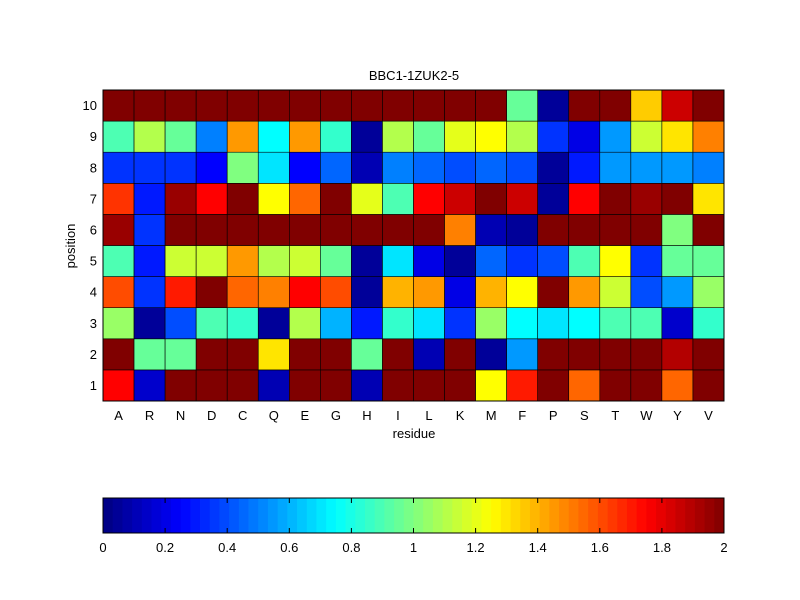 This screenshot has width=800, height=600. Describe the element at coordinates (90, 245) in the screenshot. I see `y-tick-labels: 1 2 3 4 5 6 7 8 9 10` at that location.